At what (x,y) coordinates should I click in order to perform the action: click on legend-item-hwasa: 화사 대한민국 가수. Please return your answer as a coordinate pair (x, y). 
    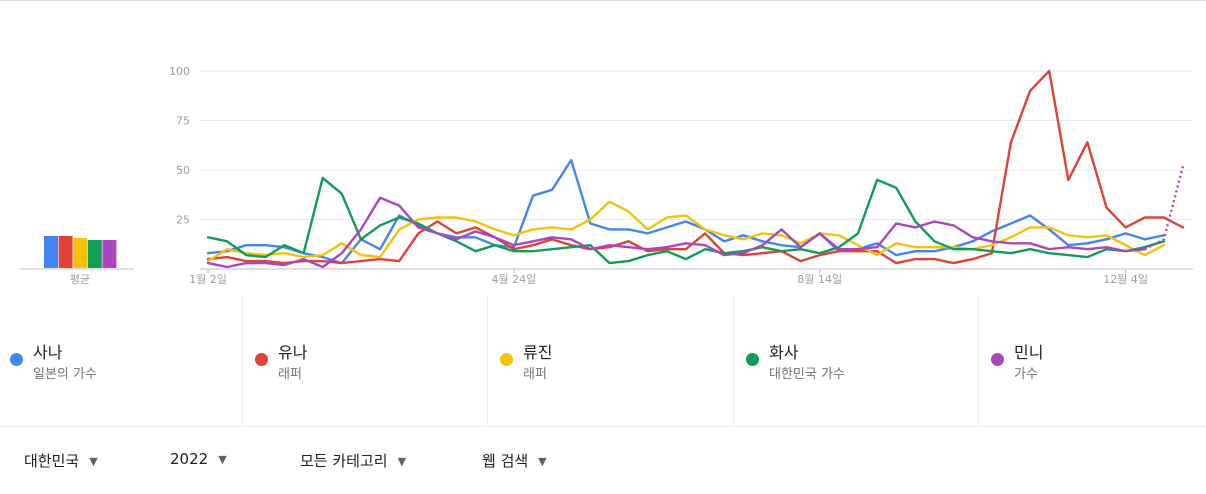
    Looking at the image, I should click on (858, 360).